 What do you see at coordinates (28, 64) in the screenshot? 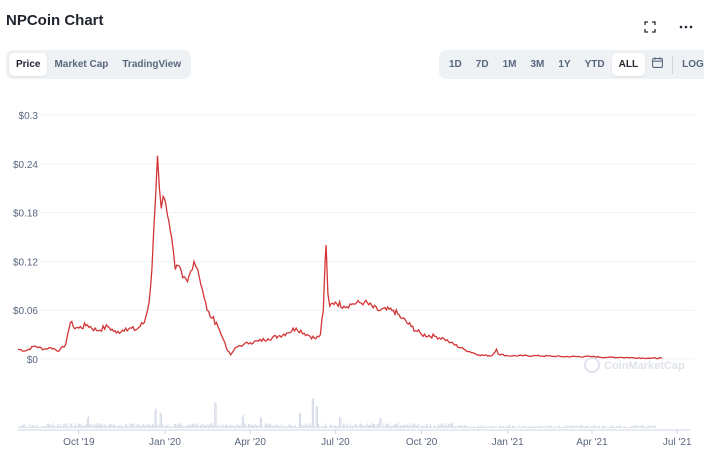
I see `tab-price: Price` at bounding box center [28, 64].